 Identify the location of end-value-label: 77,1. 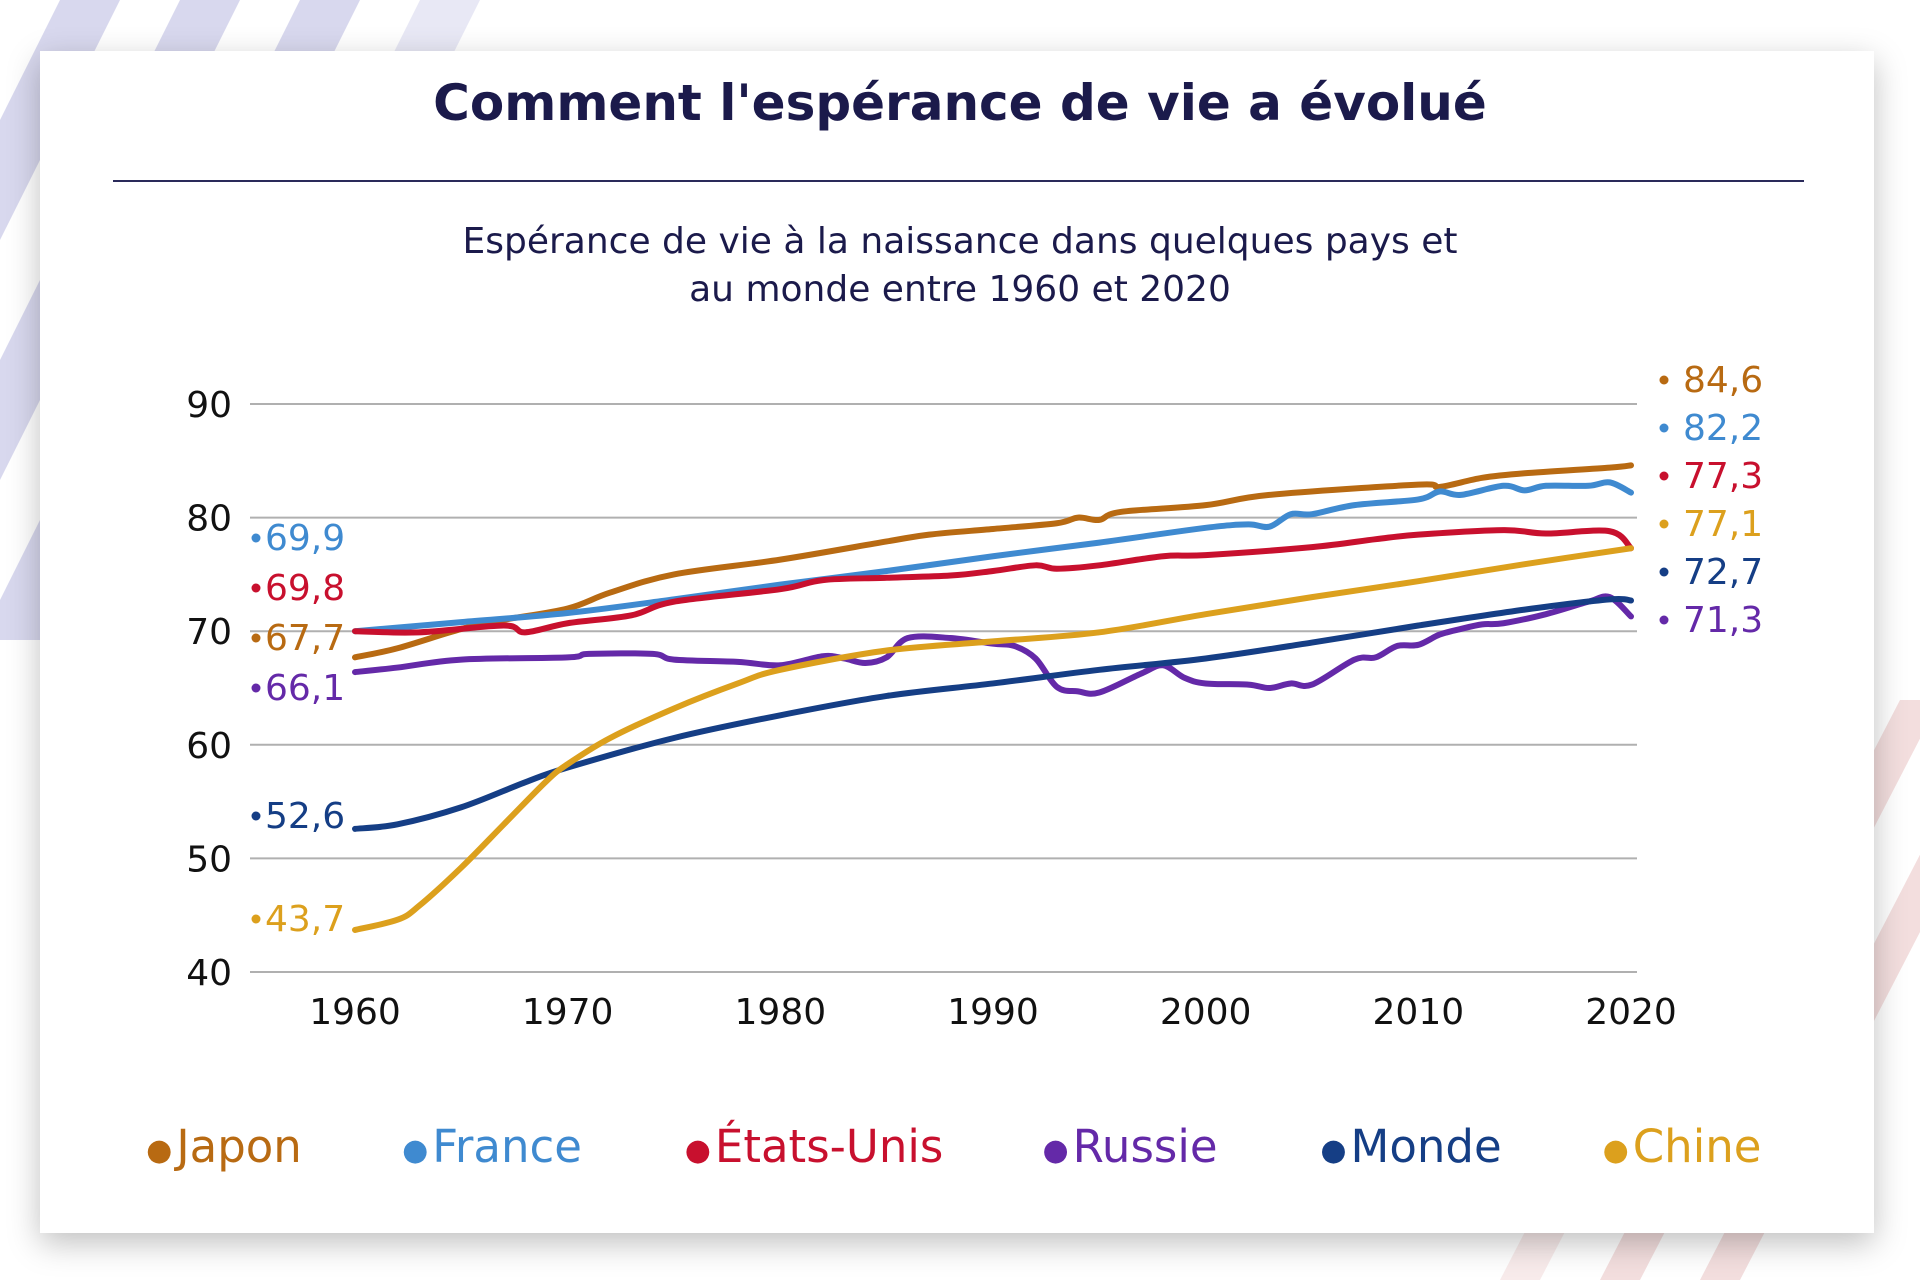
(1723, 524).